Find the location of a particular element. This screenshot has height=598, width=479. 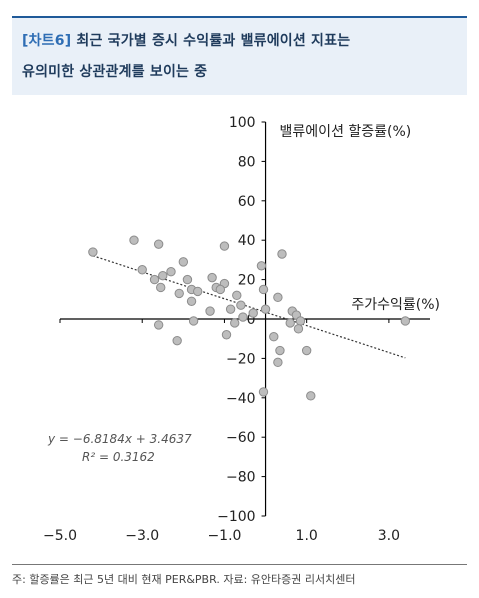

y-tick-label: 20 is located at coordinates (247, 281).